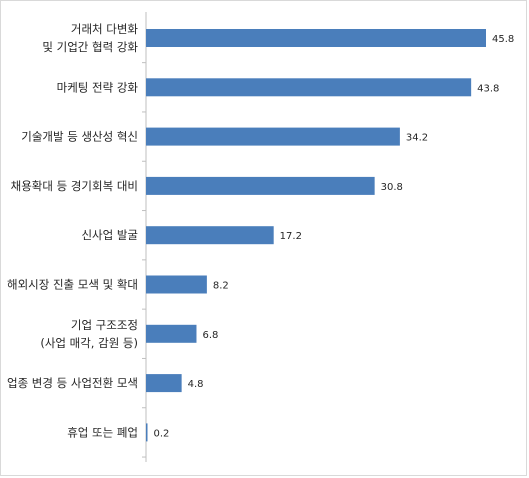  I want to click on value-label: 8.2, so click(221, 286).